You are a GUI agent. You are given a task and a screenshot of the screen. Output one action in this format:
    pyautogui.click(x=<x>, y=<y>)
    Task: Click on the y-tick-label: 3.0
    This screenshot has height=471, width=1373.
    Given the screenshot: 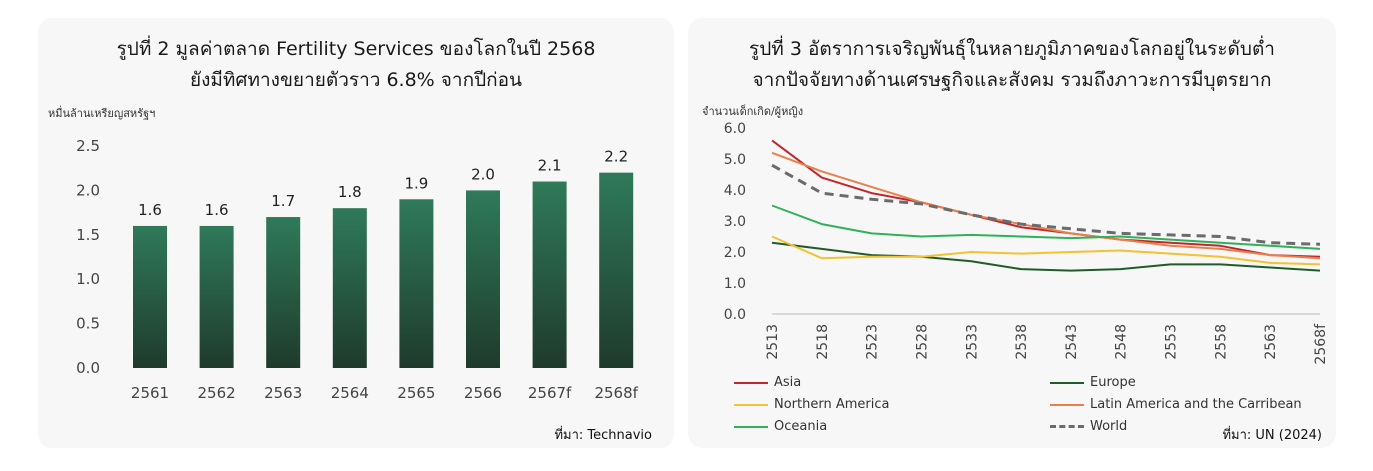 What is the action you would take?
    pyautogui.click(x=735, y=222)
    